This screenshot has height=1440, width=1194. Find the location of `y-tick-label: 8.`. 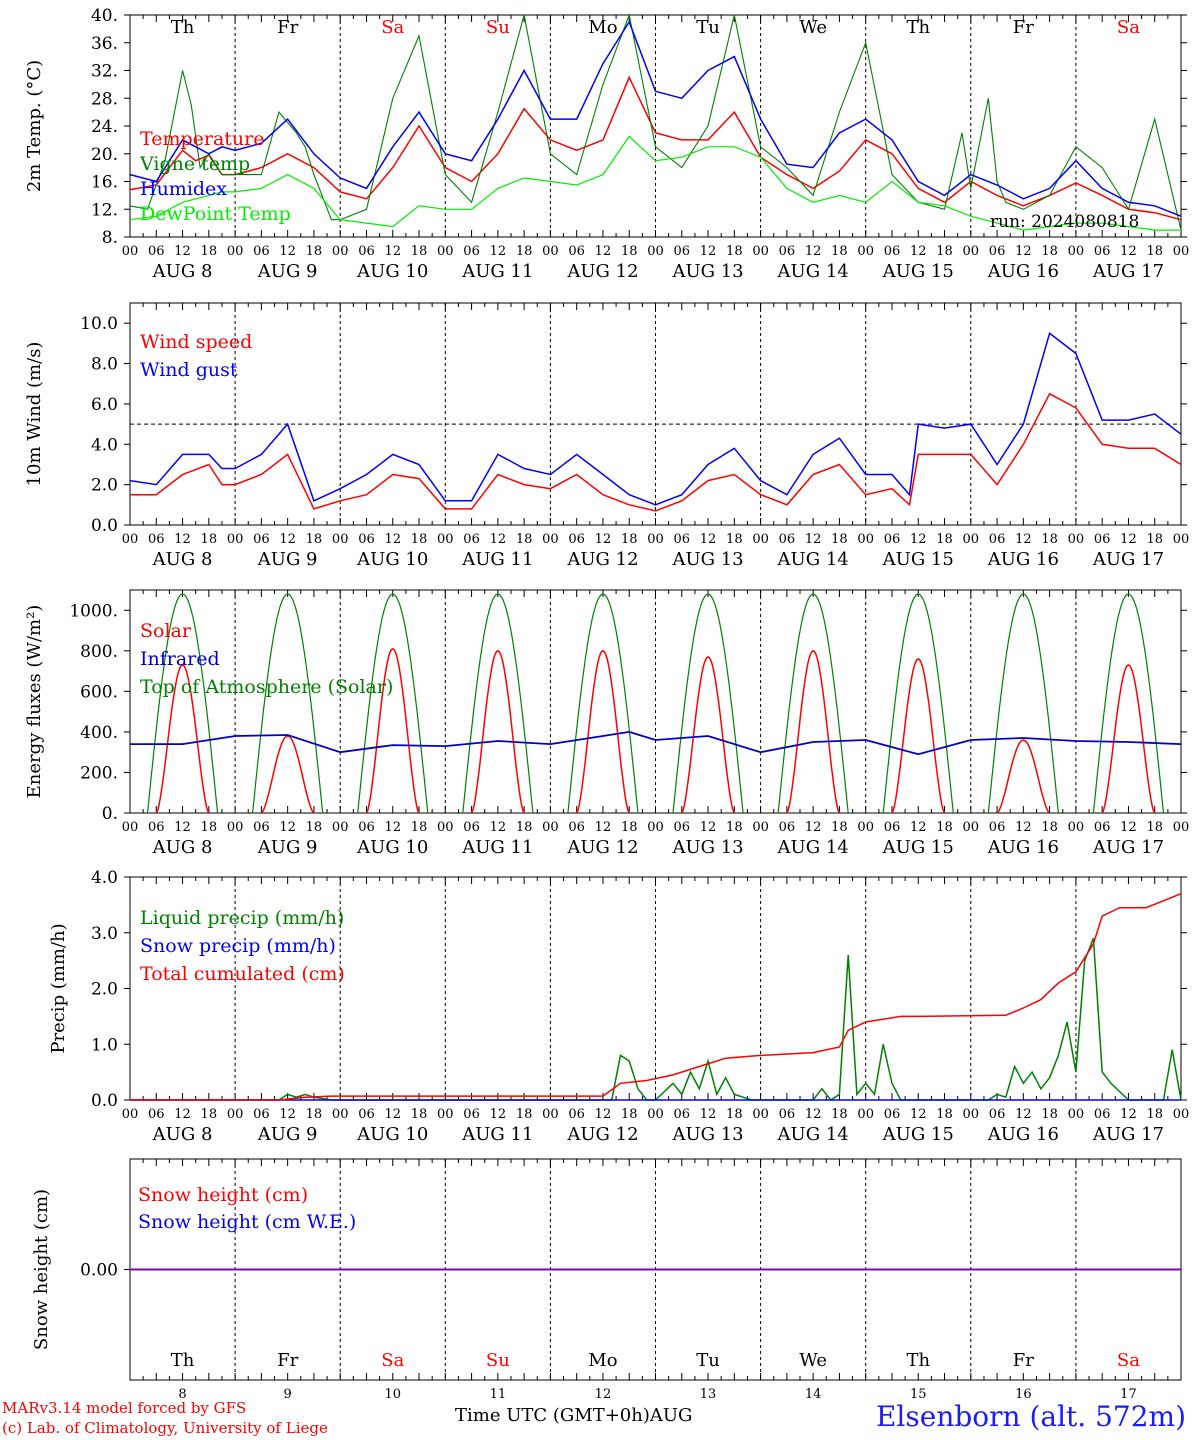

y-tick-label: 8. is located at coordinates (110, 238).